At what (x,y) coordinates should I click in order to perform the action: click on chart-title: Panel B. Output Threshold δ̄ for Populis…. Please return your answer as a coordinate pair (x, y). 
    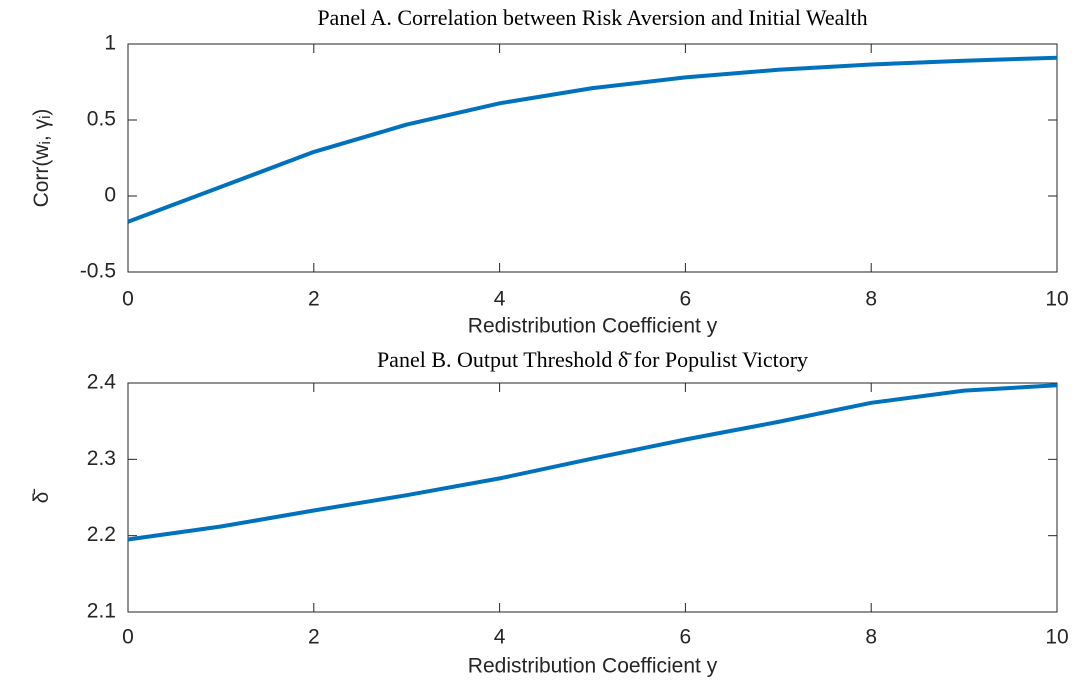
    Looking at the image, I should click on (592, 359).